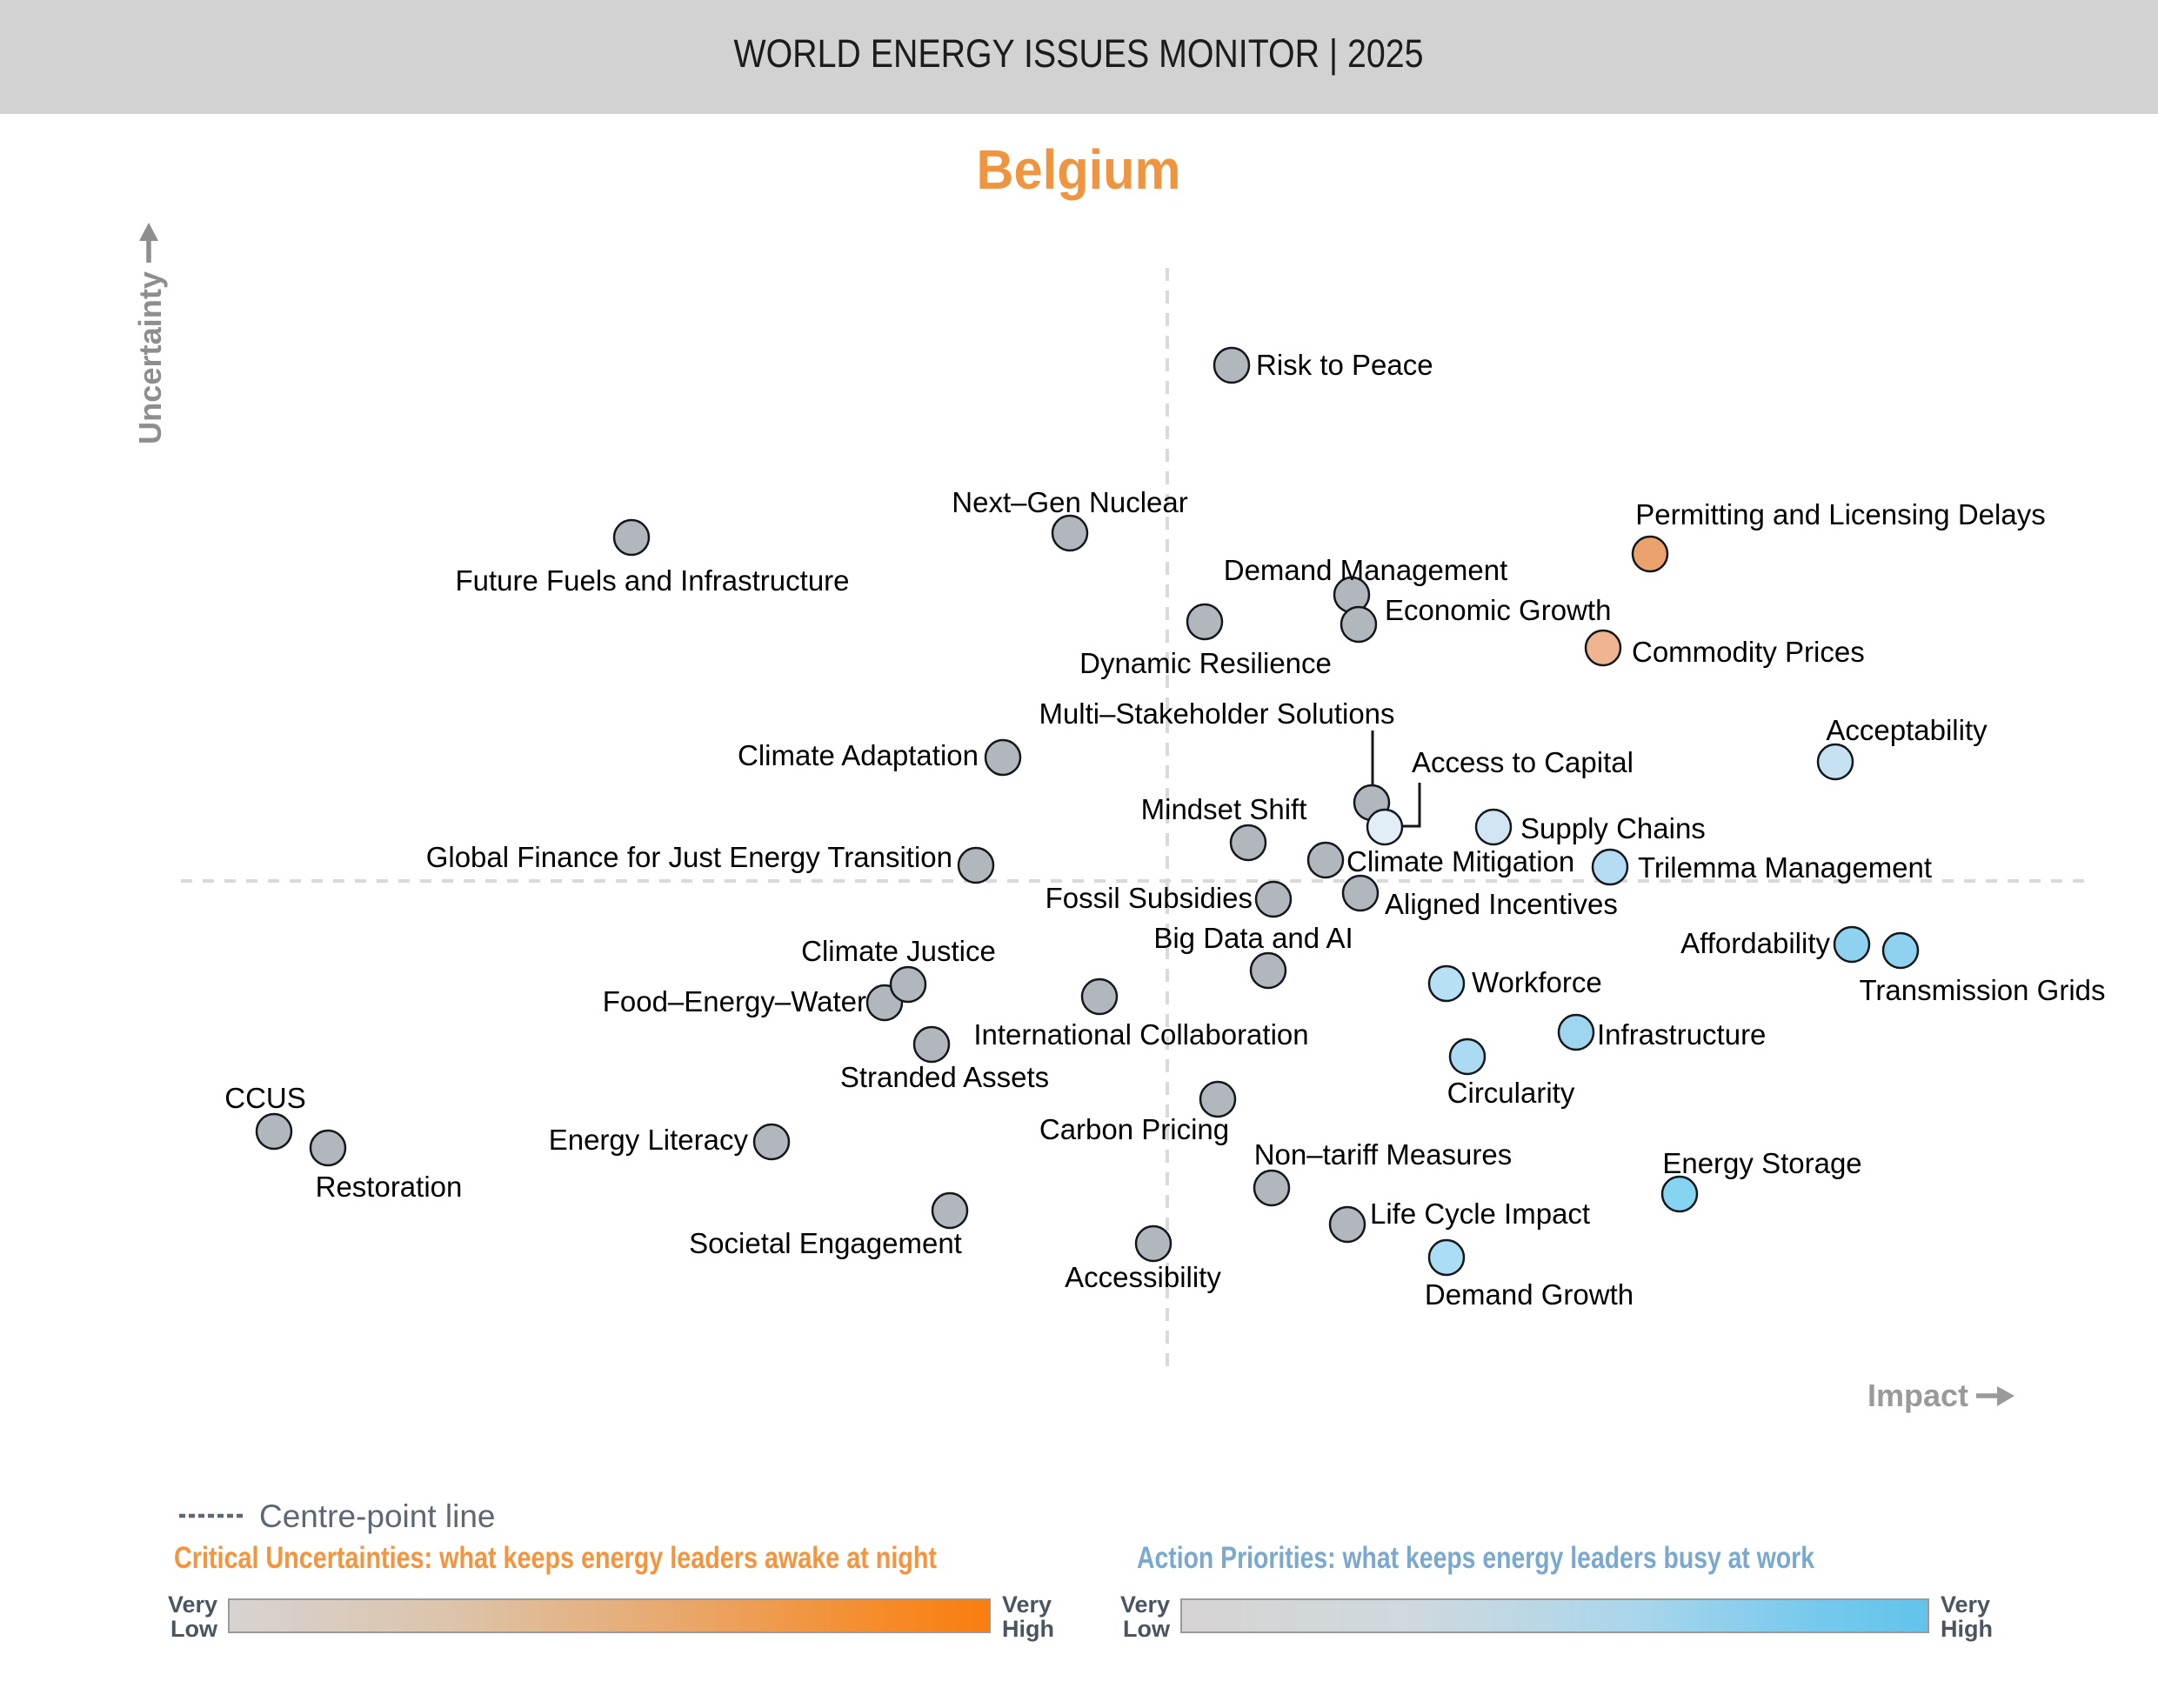  I want to click on svg-text: Demand Growth, so click(1529, 1294).